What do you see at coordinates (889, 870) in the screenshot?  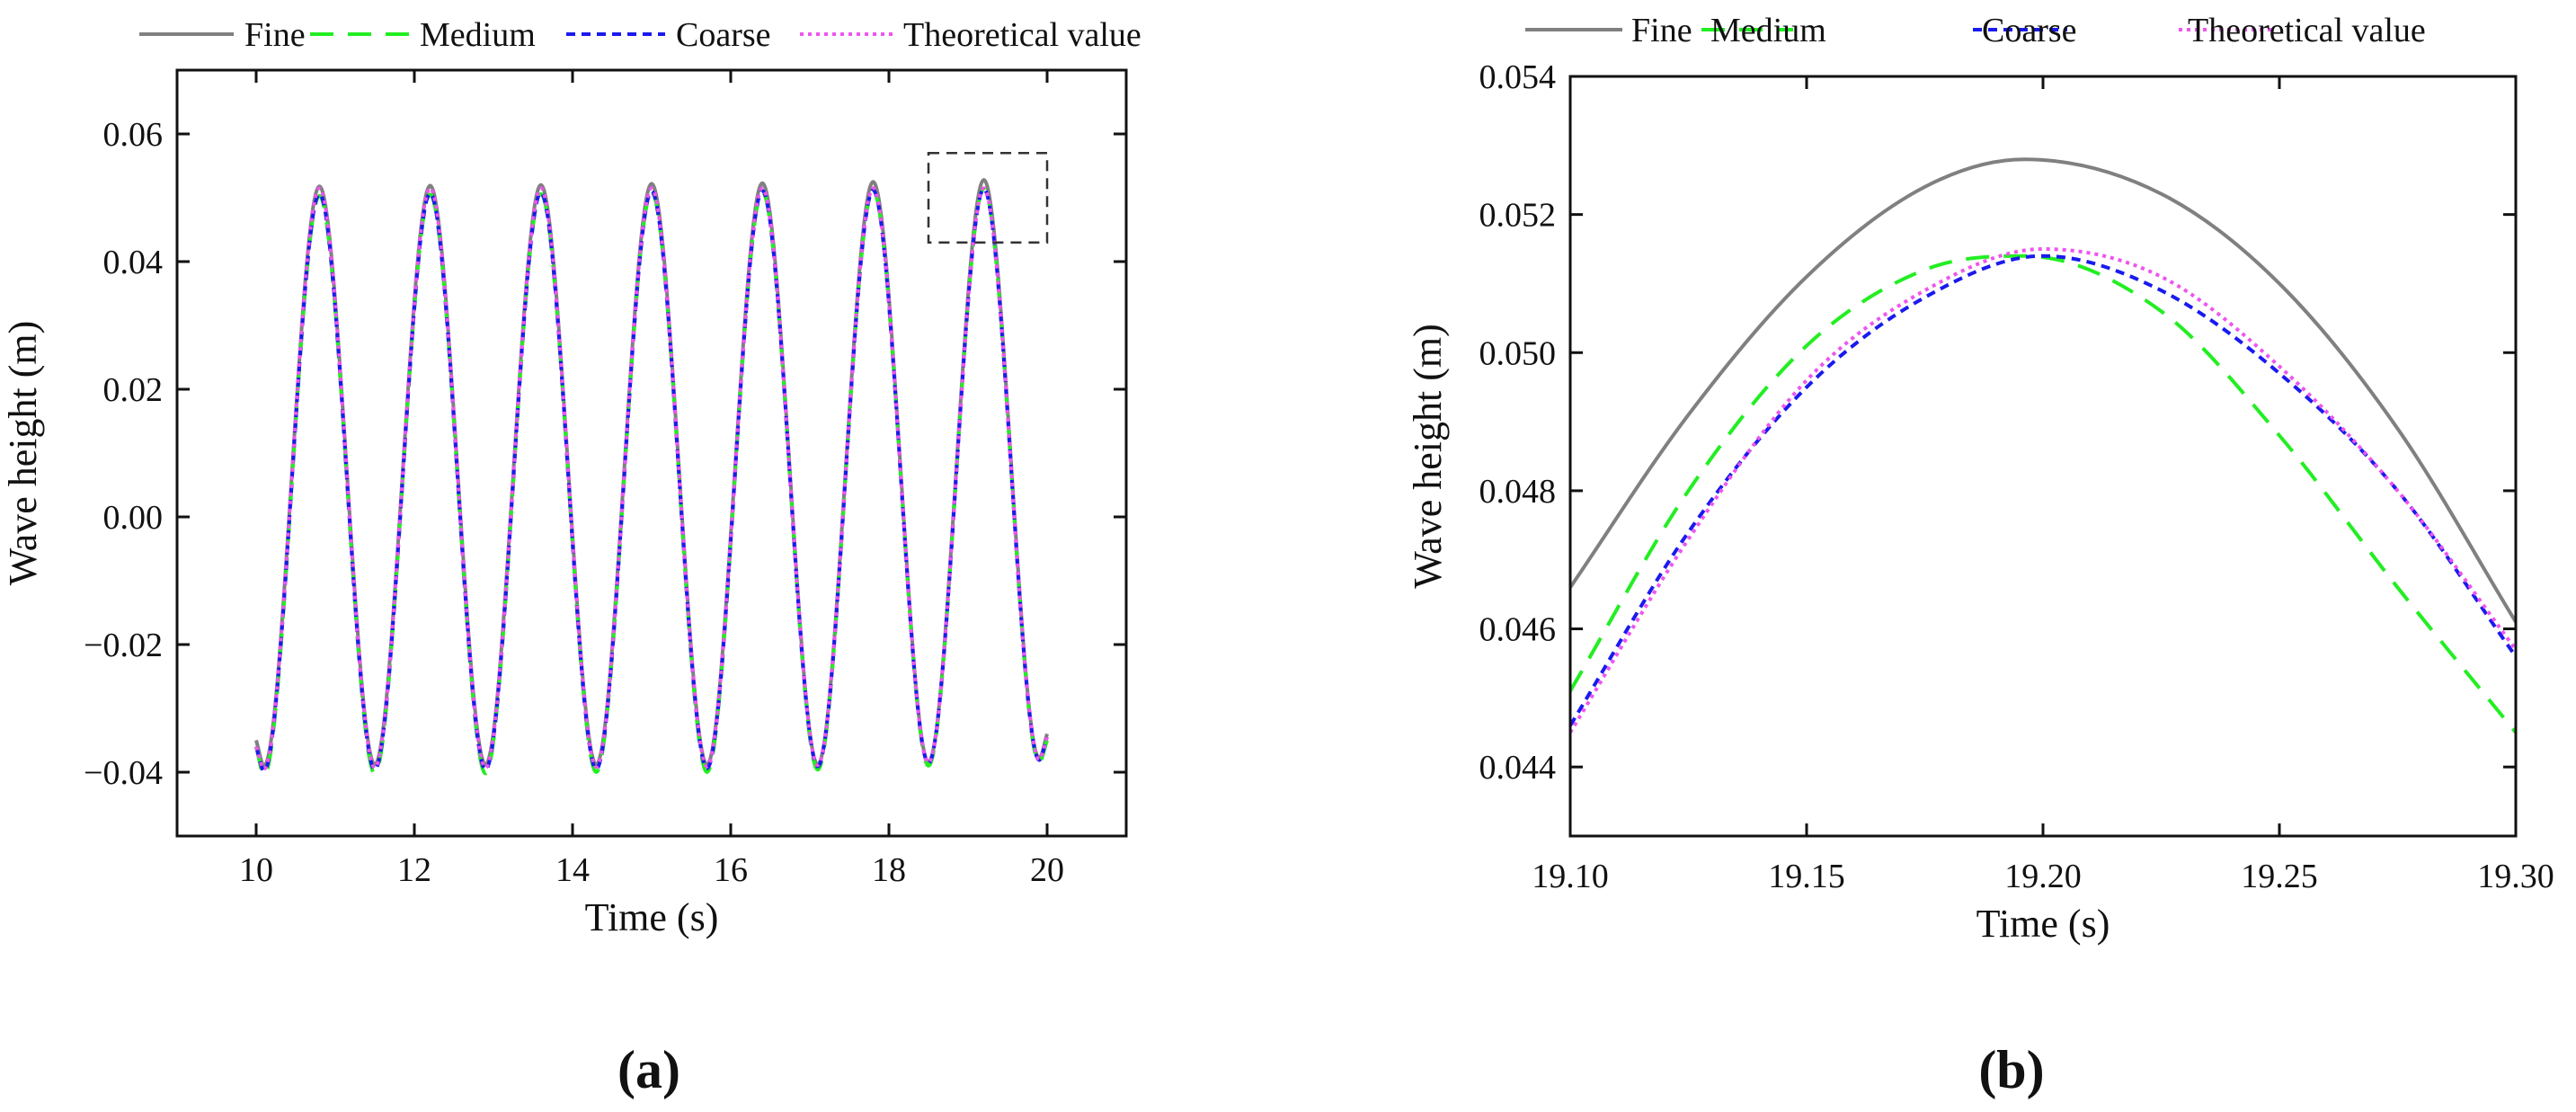 I see `x-tick-label: 18` at bounding box center [889, 870].